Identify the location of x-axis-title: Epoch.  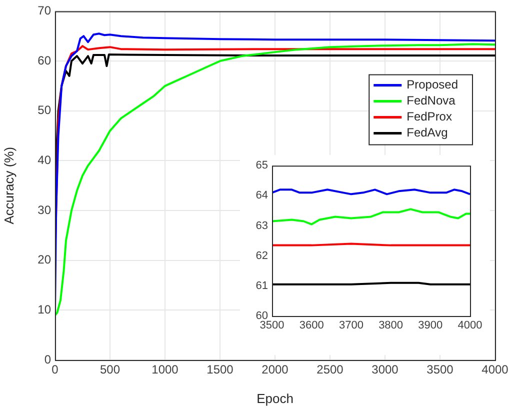
(275, 398).